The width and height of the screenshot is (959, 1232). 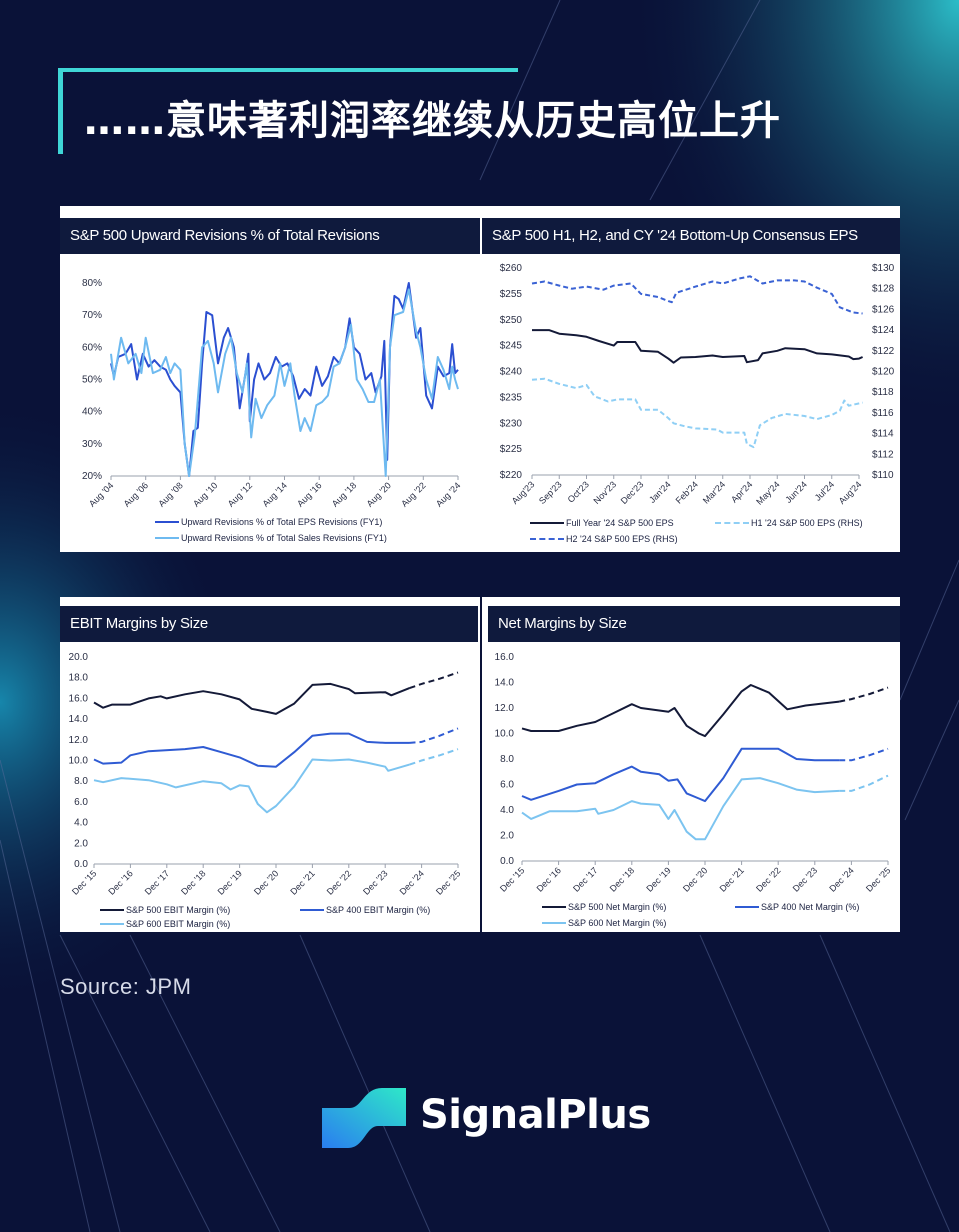 I want to click on x-tick-label: Dec '18, so click(x=193, y=882).